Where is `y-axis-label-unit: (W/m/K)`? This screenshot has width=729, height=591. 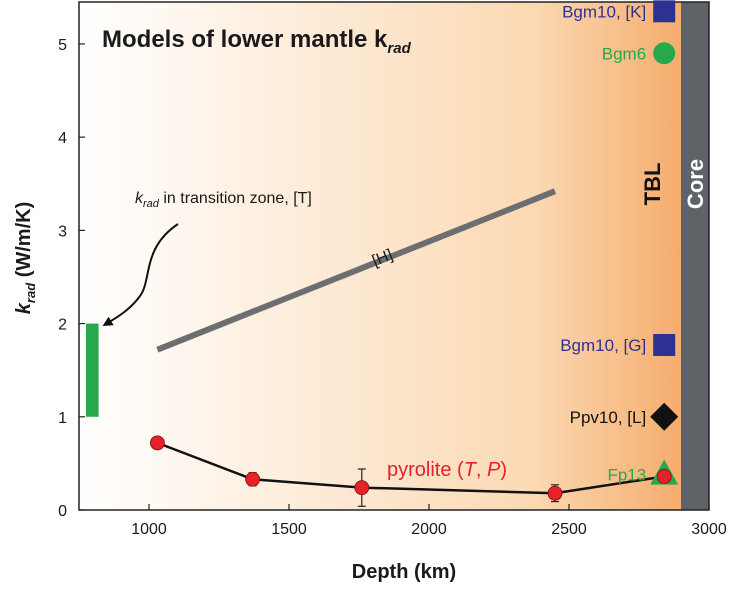
y-axis-label-unit: (W/m/K) is located at coordinates (24, 242).